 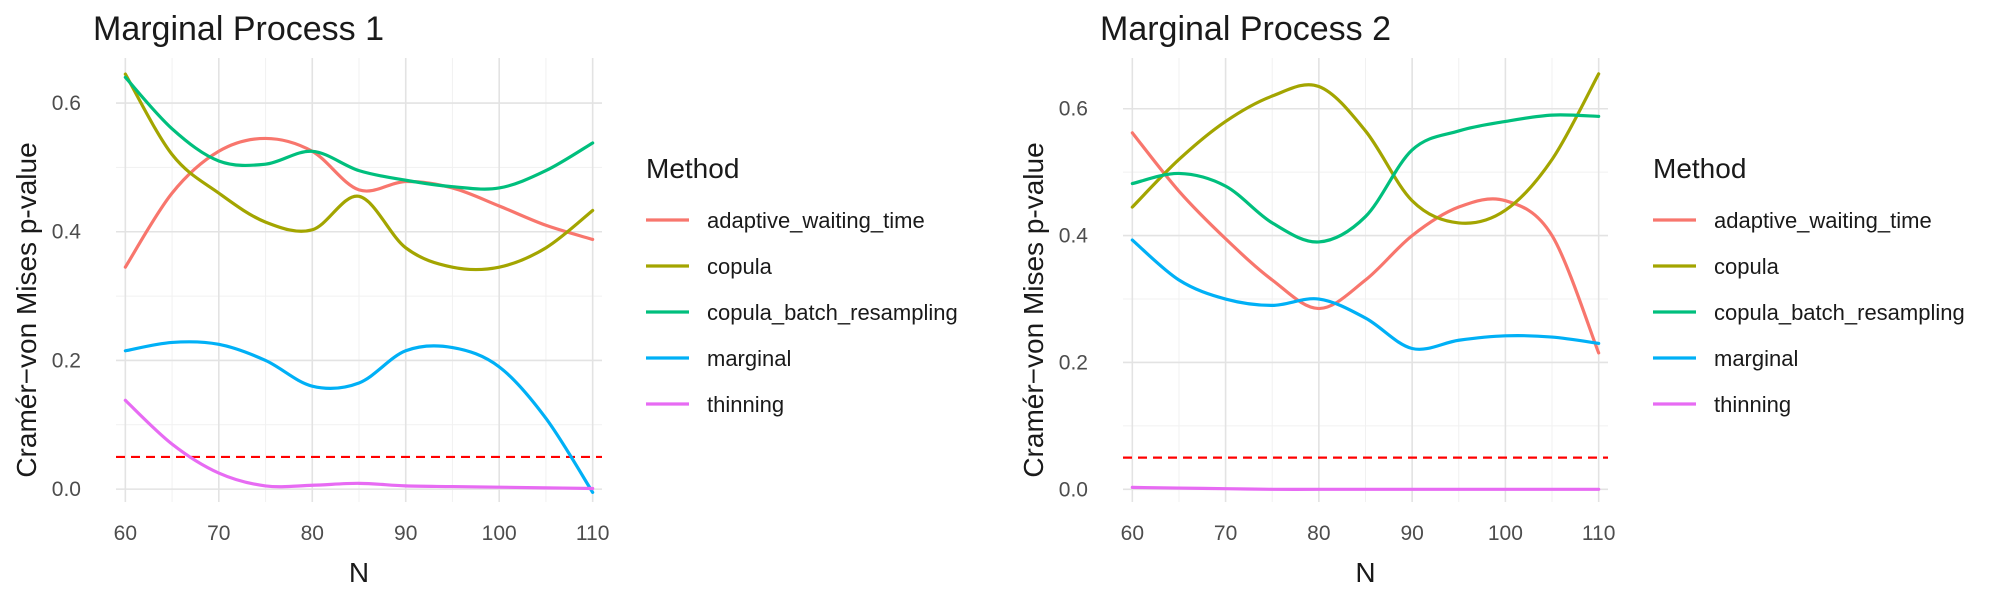 What do you see at coordinates (238, 29) in the screenshot?
I see `chart-title: Marginal Process 1` at bounding box center [238, 29].